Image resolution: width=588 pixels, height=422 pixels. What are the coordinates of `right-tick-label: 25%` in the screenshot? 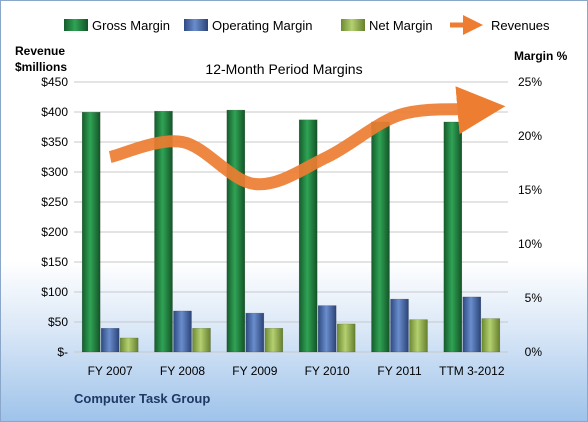 It's located at (530, 82).